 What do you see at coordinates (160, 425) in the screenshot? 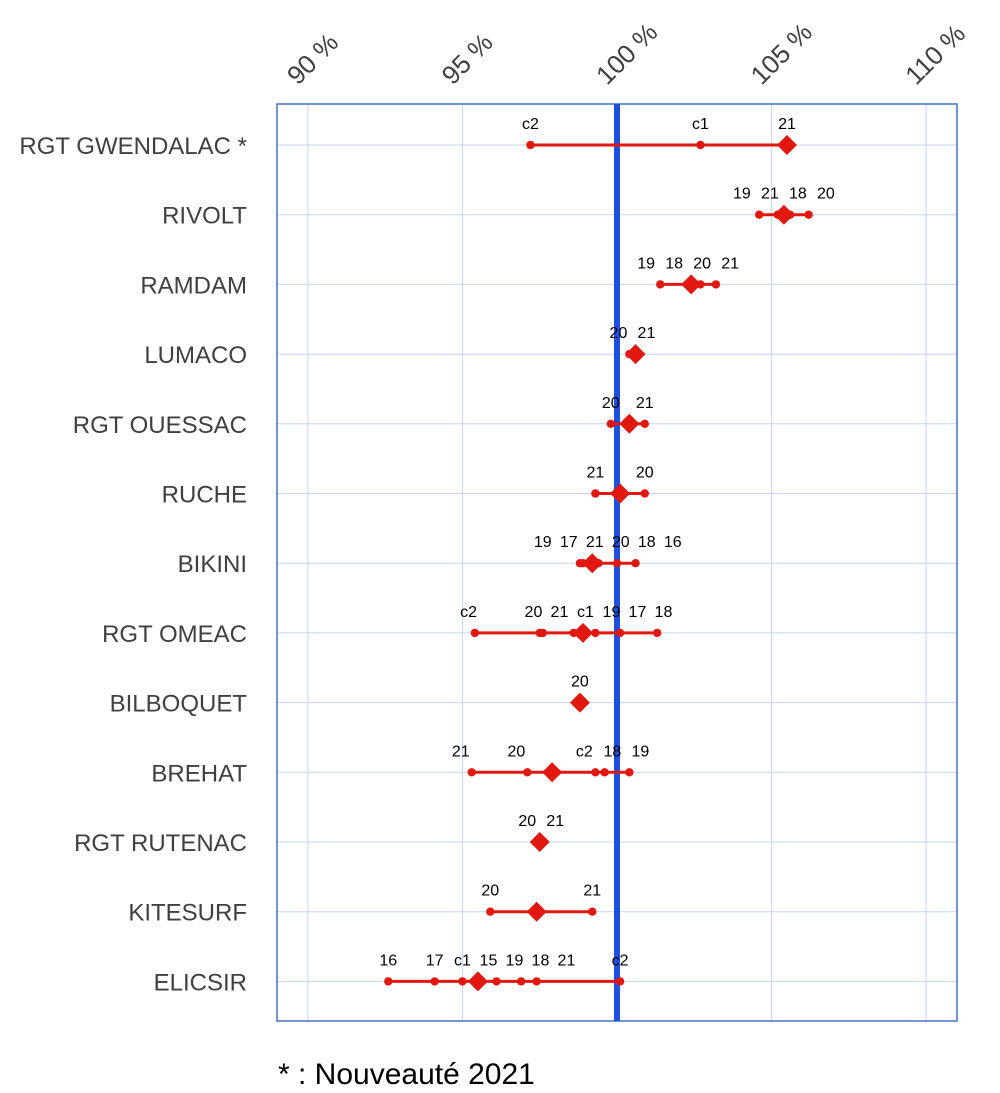
I see `category-label: RGT OUESSAC` at bounding box center [160, 425].